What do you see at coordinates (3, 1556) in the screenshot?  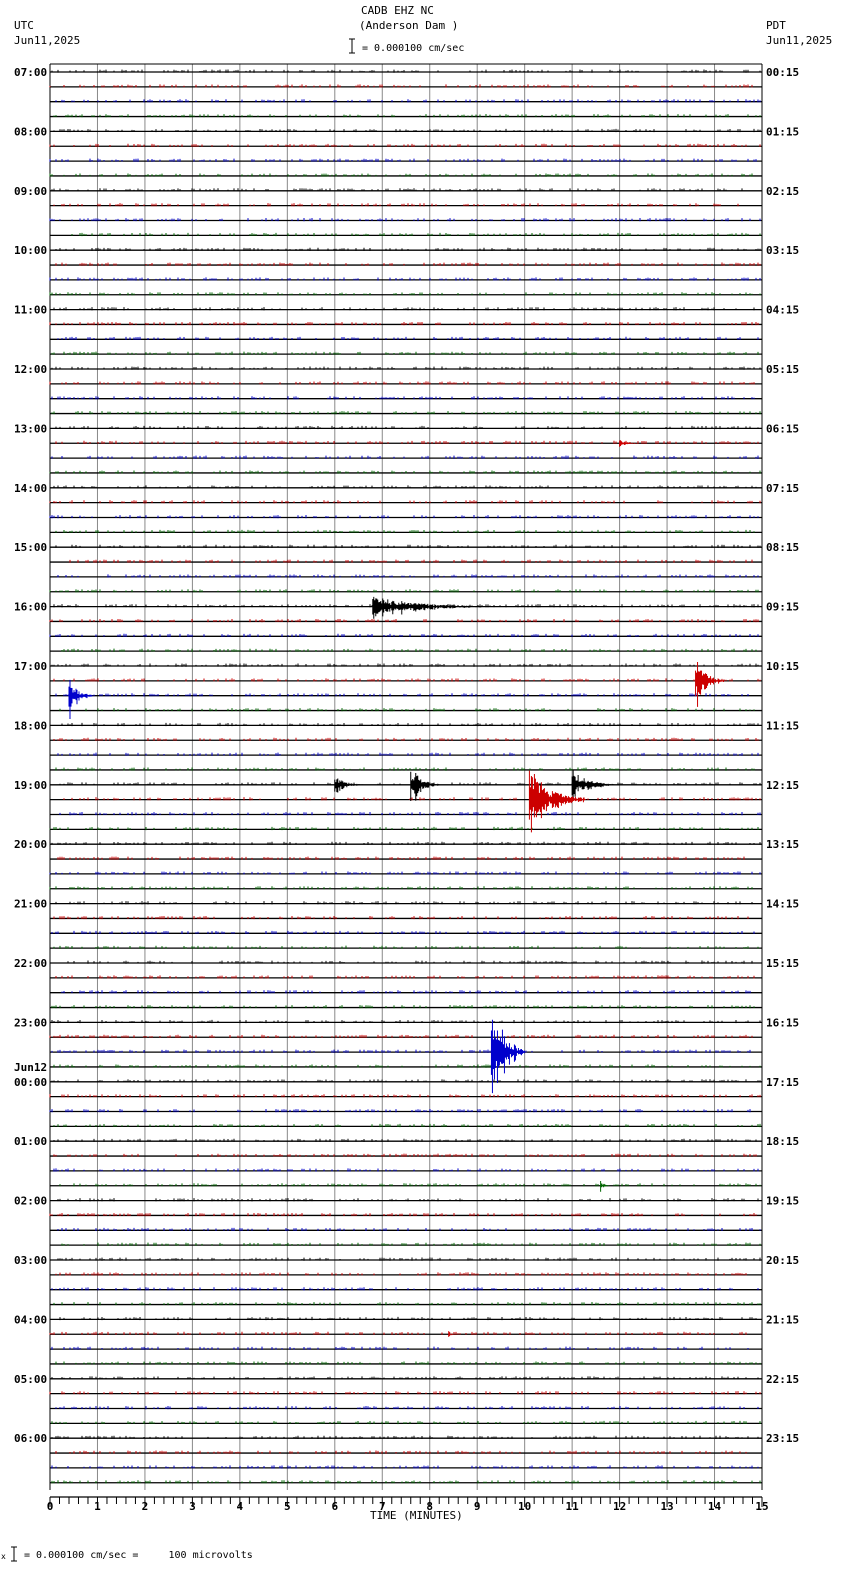 I see `footer-prefix: x` at bounding box center [3, 1556].